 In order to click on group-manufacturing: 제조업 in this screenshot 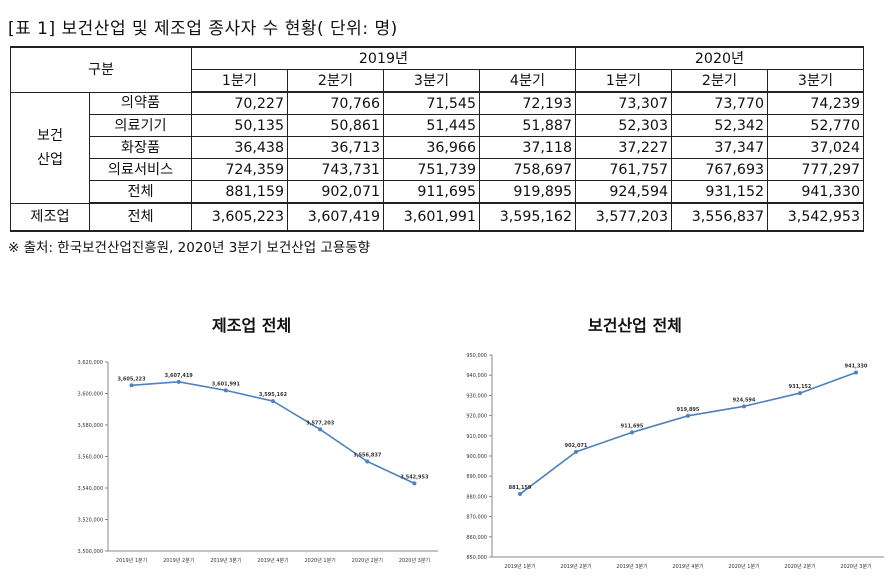, I will do `click(50, 217)`.